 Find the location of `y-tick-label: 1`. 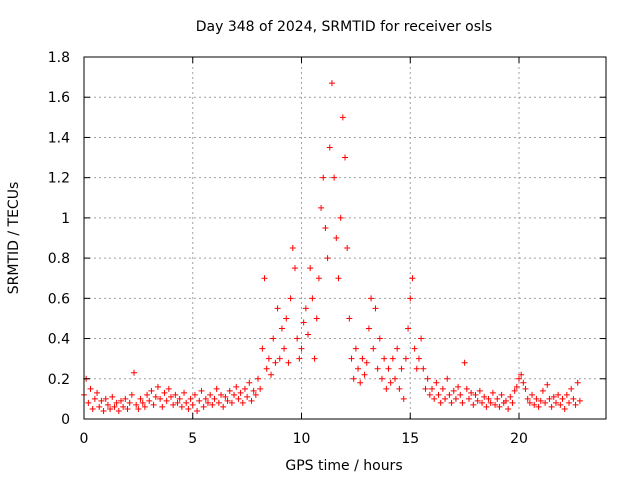

y-tick-label: 1 is located at coordinates (65, 219).